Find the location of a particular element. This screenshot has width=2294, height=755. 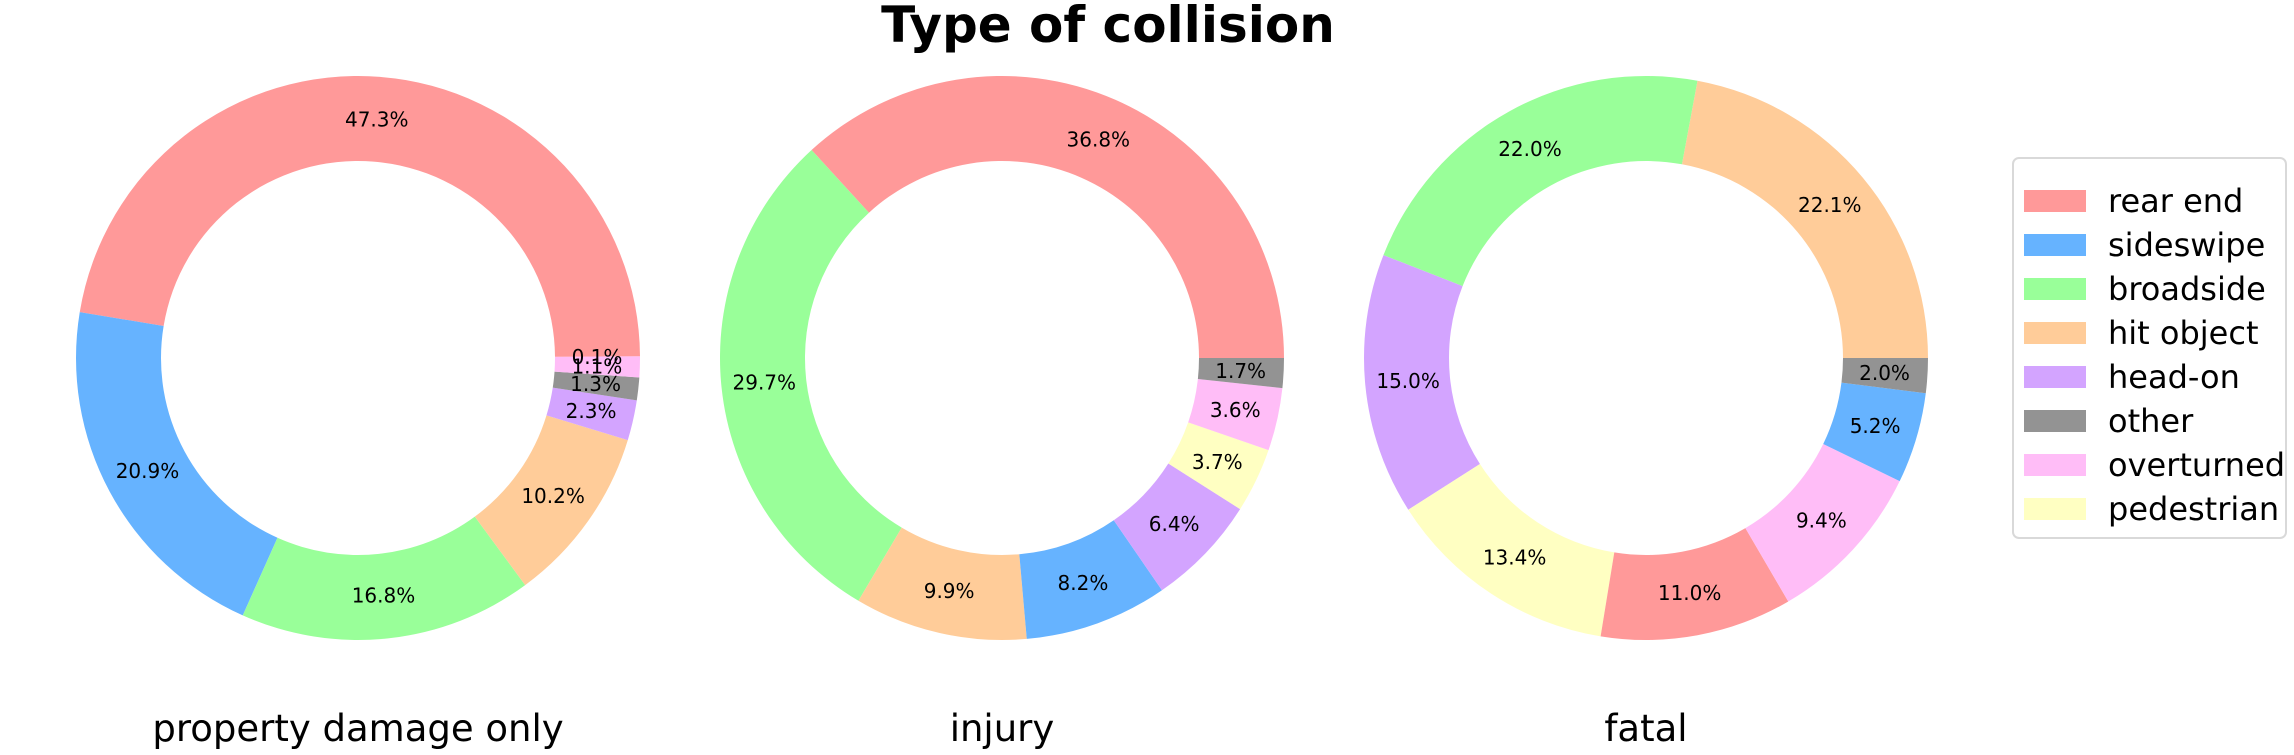

slice-label-overturned: 0.1% is located at coordinates (597, 357).